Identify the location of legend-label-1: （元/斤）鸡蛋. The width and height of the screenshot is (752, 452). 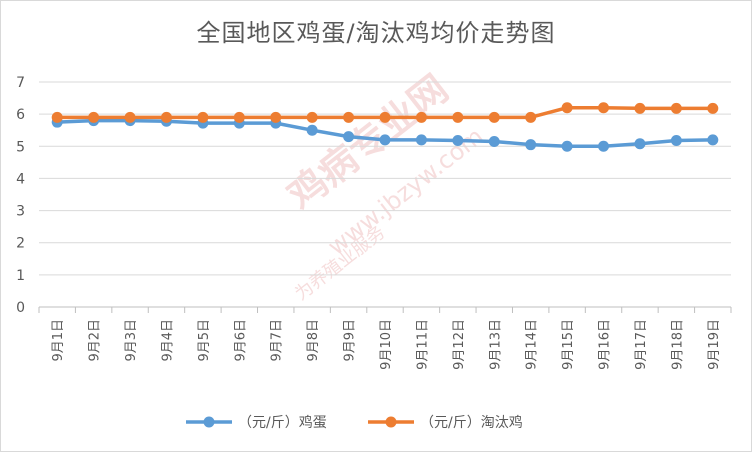
(282, 422).